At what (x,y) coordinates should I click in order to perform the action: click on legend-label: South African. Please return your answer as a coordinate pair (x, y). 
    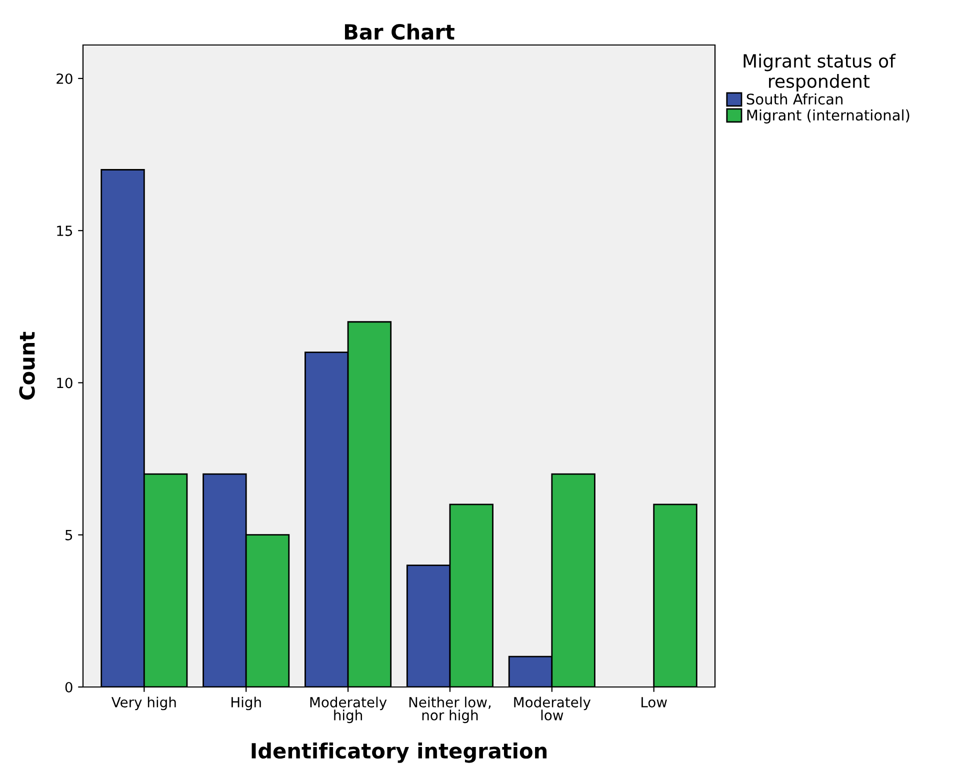
    Looking at the image, I should click on (794, 99).